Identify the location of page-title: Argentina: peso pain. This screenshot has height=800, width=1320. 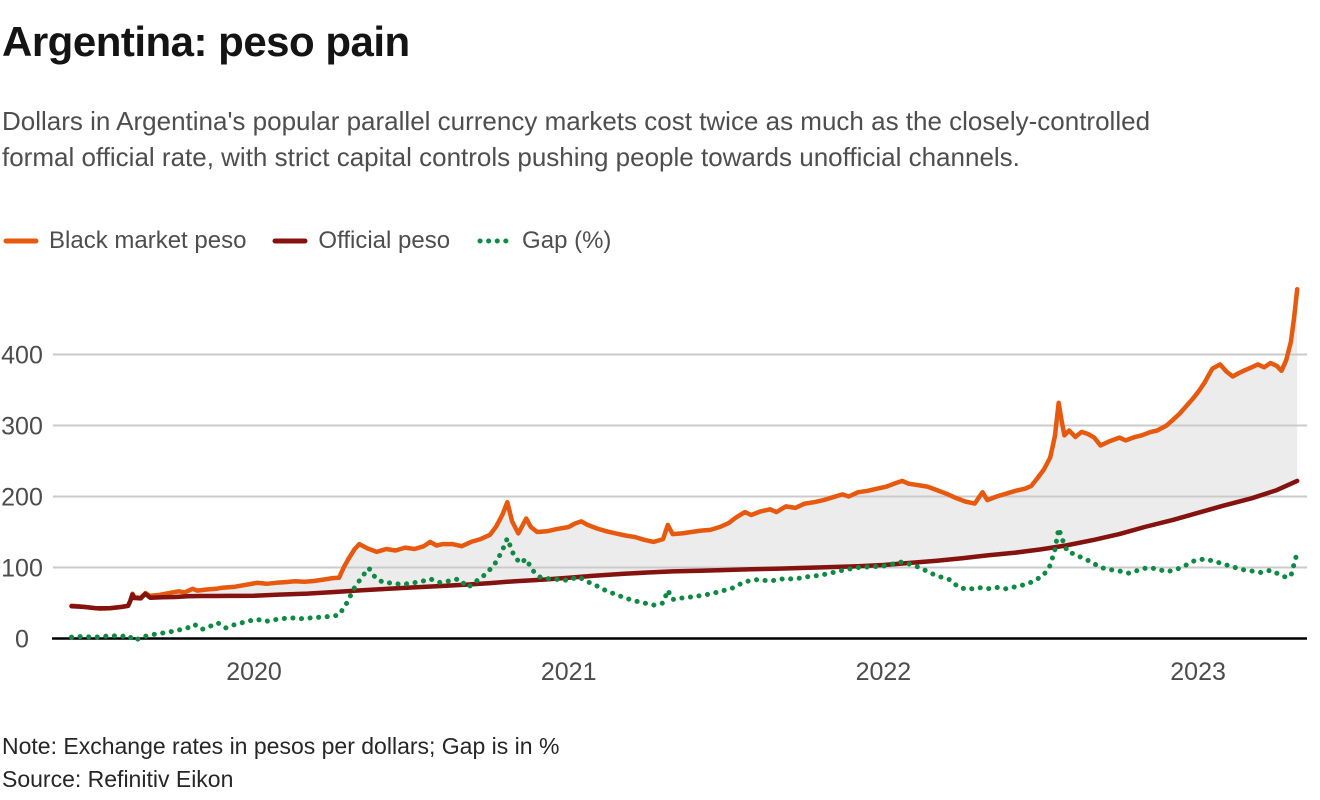
(206, 41).